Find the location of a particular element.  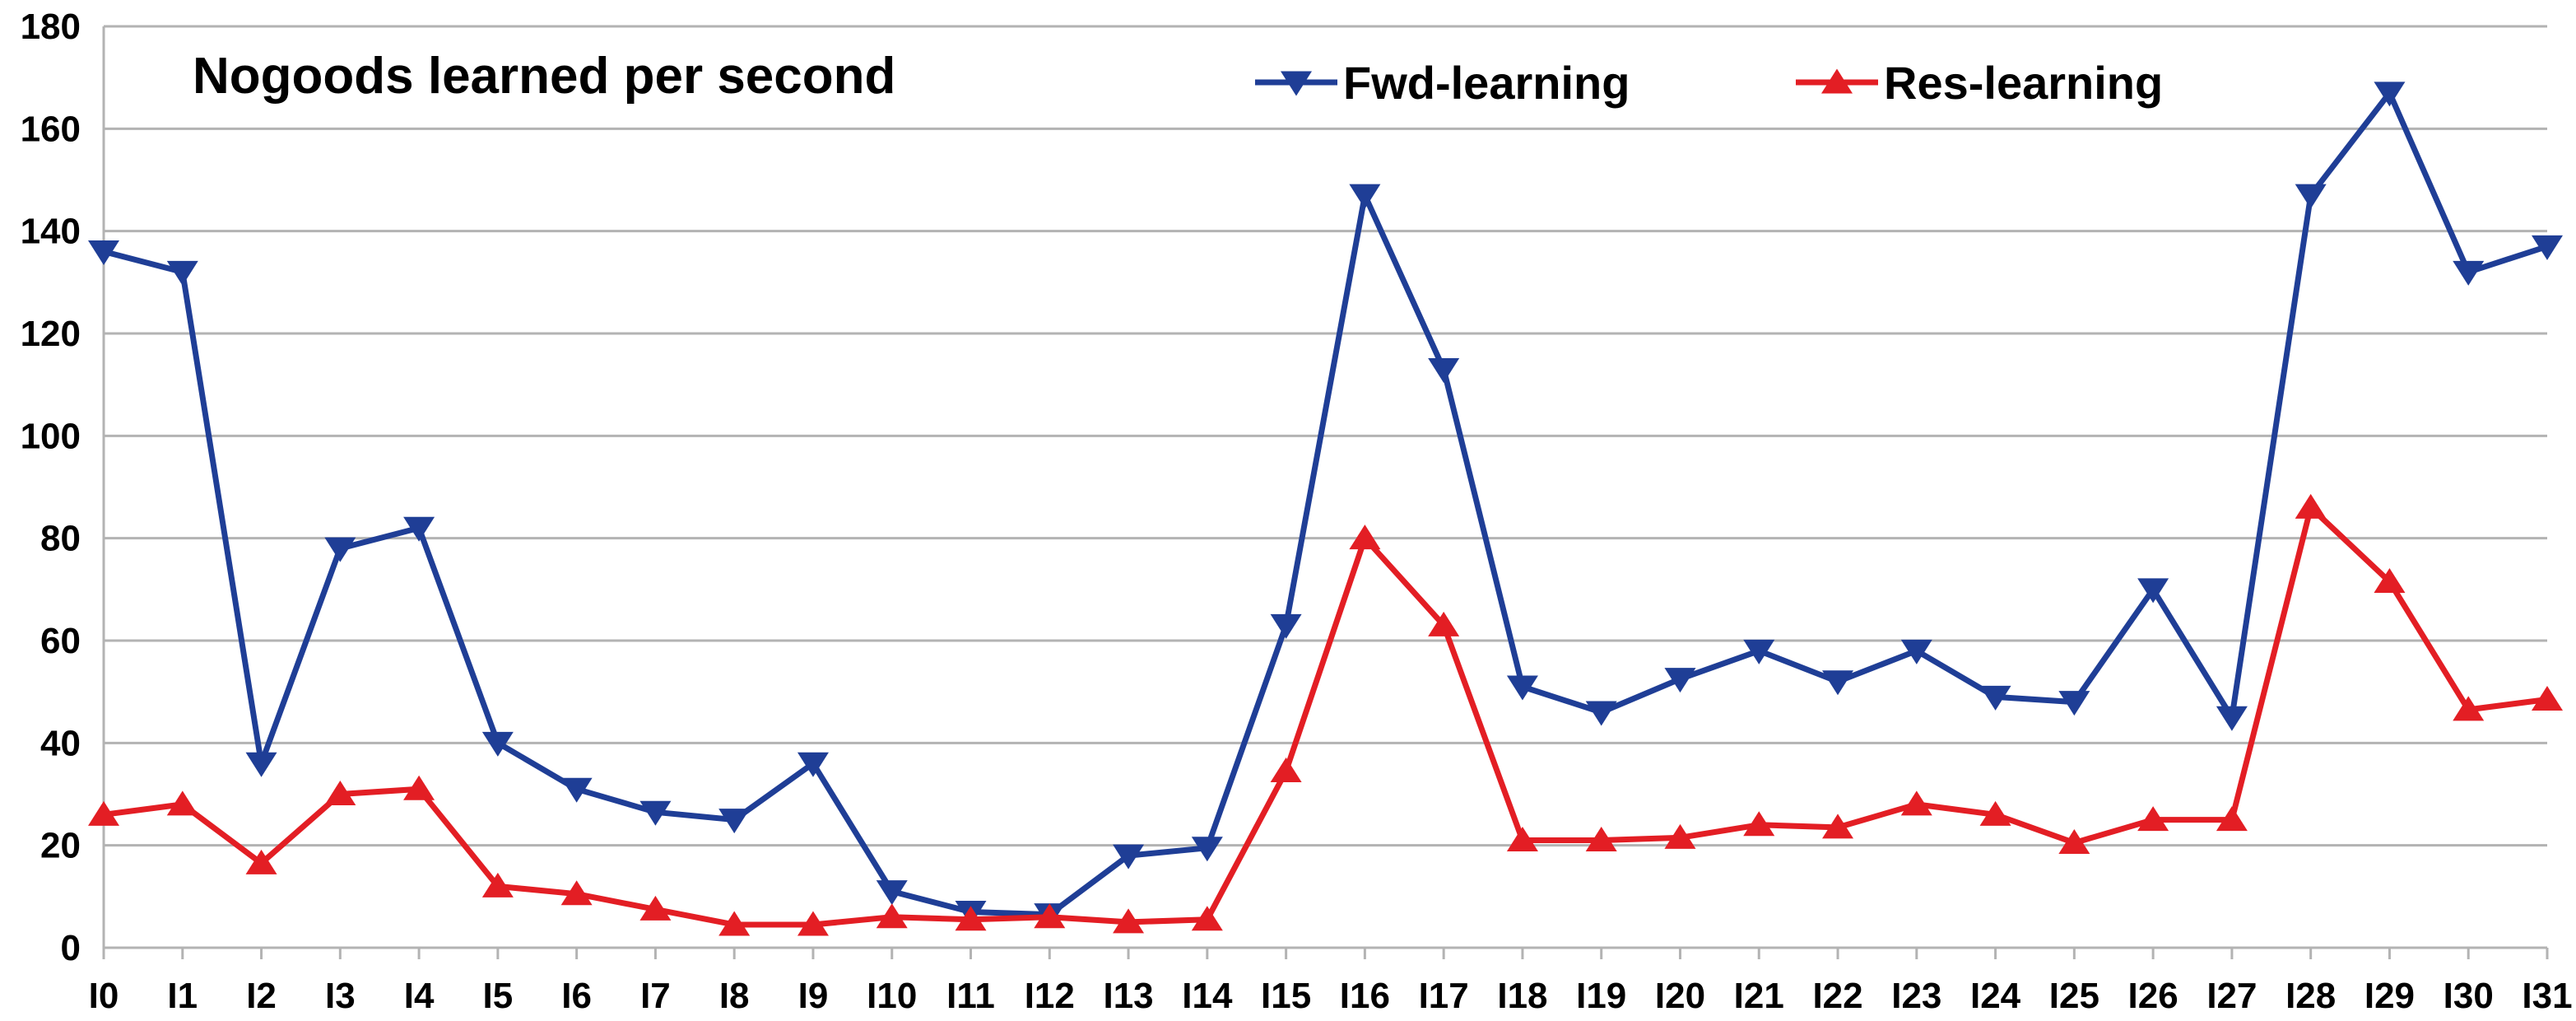

point-fwd-learning-i22 is located at coordinates (1838, 683).